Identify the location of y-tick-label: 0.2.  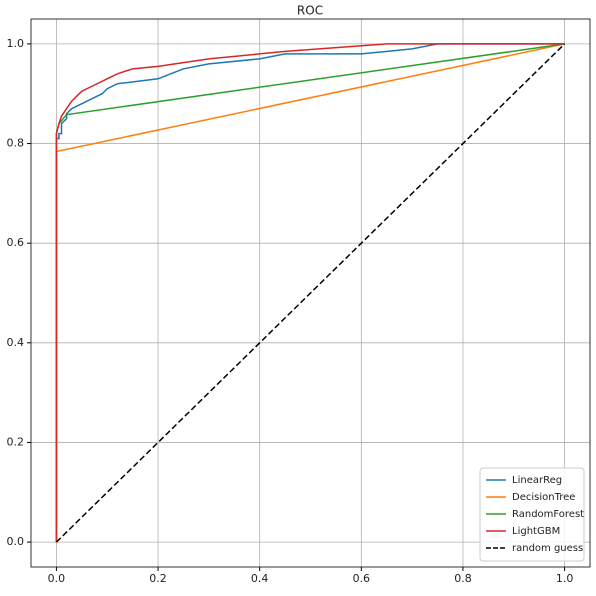
(16, 441).